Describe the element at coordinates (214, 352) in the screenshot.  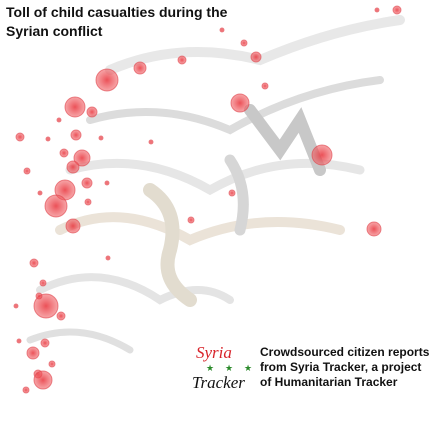
I see `logo-line: Syria` at that location.